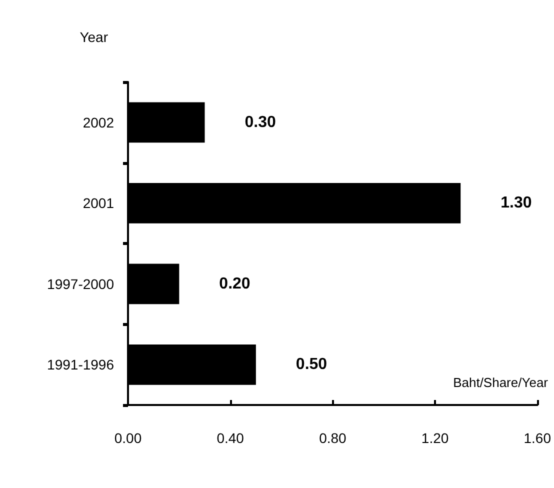  Describe the element at coordinates (94, 37) in the screenshot. I see `y-axis-title: Year` at that location.